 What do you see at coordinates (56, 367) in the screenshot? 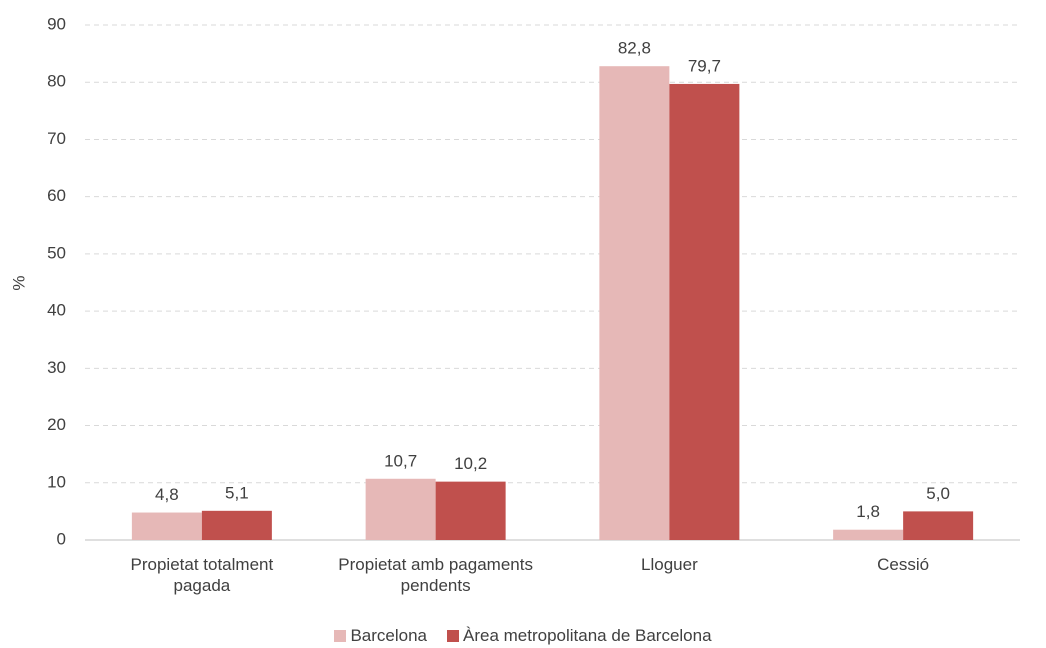
I see `y-tick-label: 30` at bounding box center [56, 367].